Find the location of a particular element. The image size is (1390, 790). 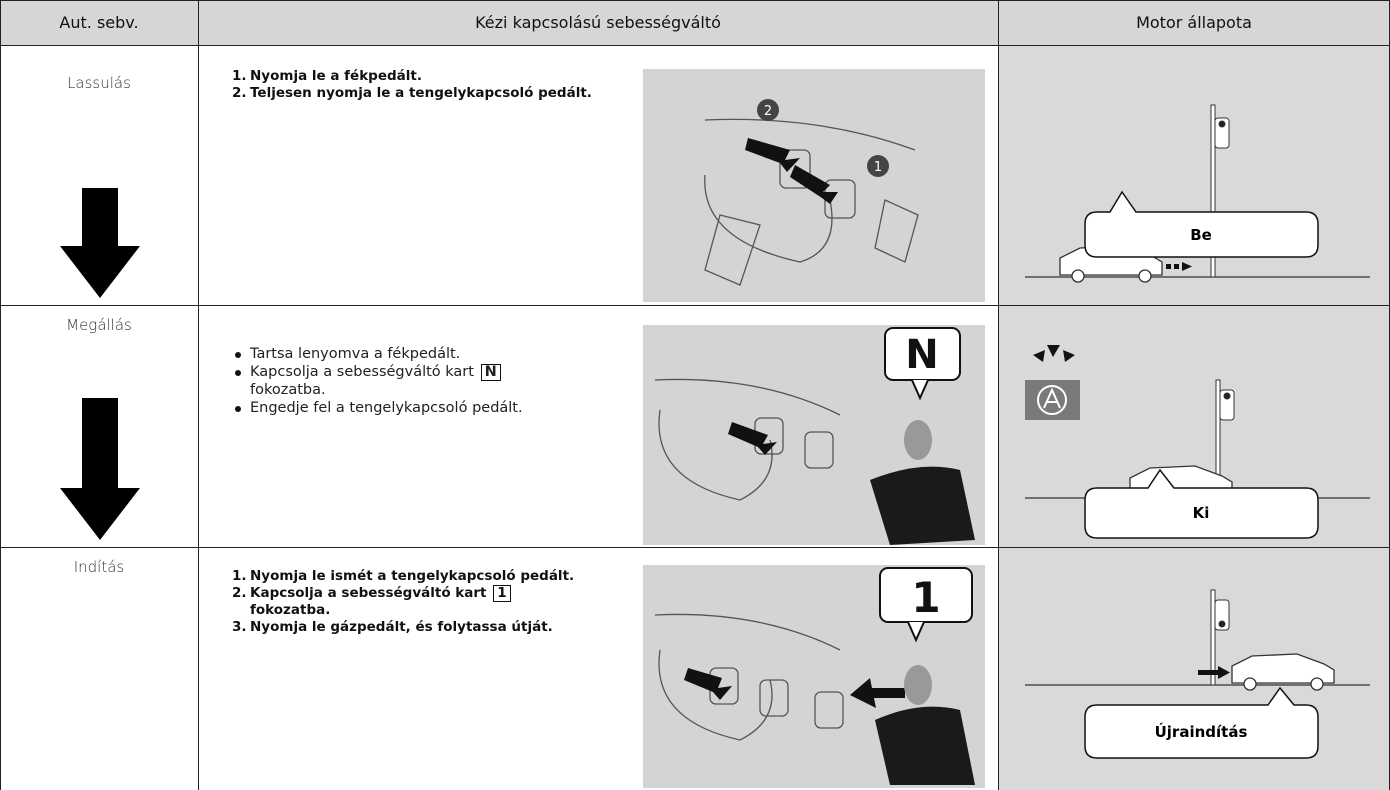

column-header: Motor állapota is located at coordinates (1194, 22).